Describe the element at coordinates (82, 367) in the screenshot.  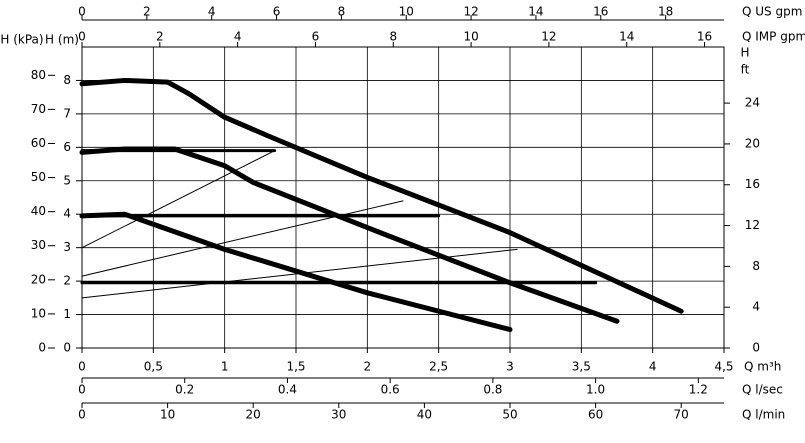
I see `x-tick-label: 0` at that location.